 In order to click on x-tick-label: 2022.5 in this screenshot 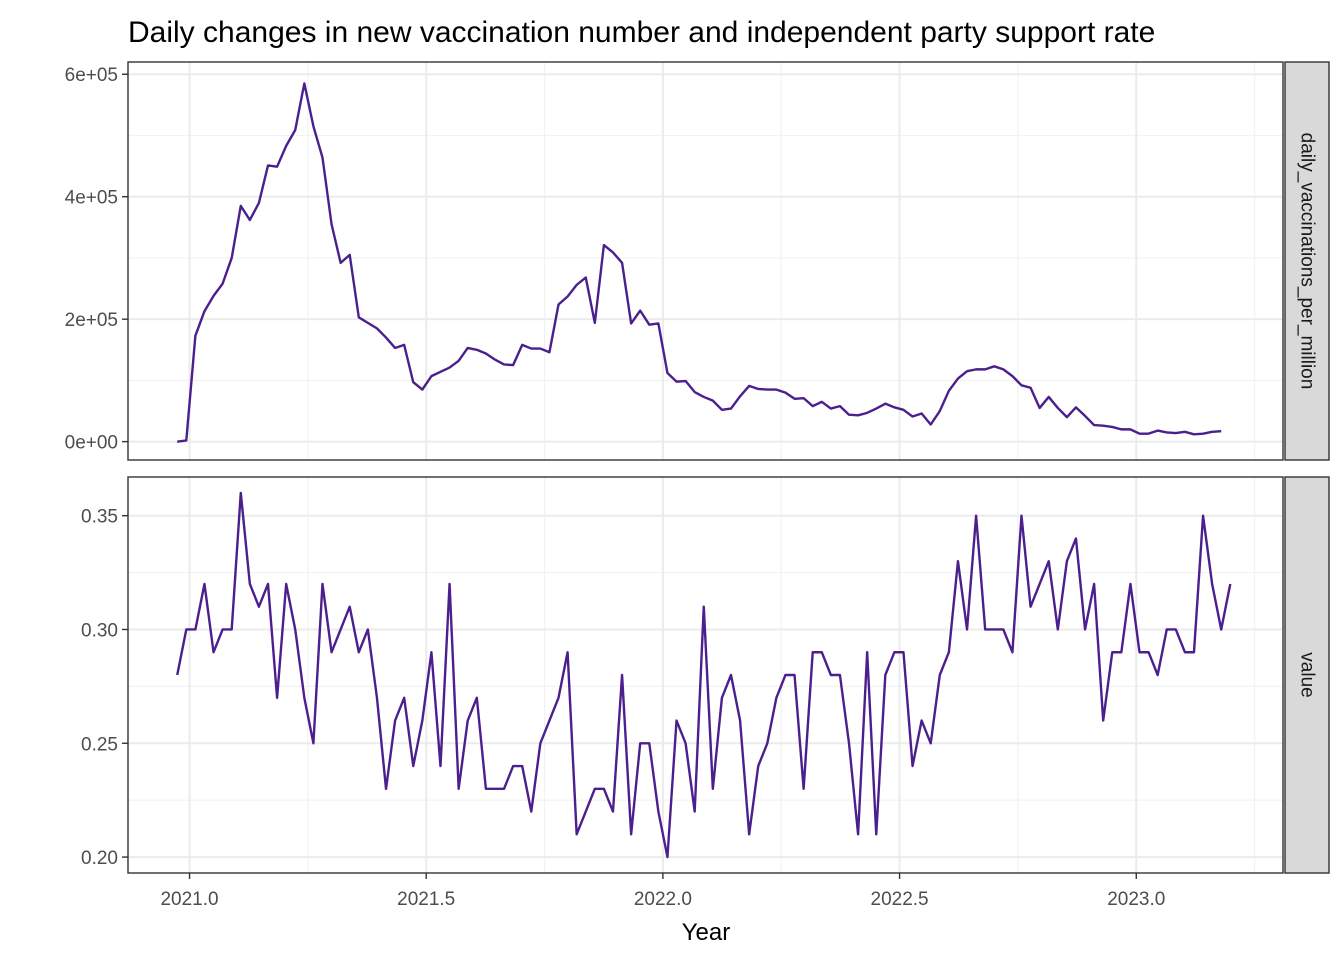, I will do `click(900, 899)`.